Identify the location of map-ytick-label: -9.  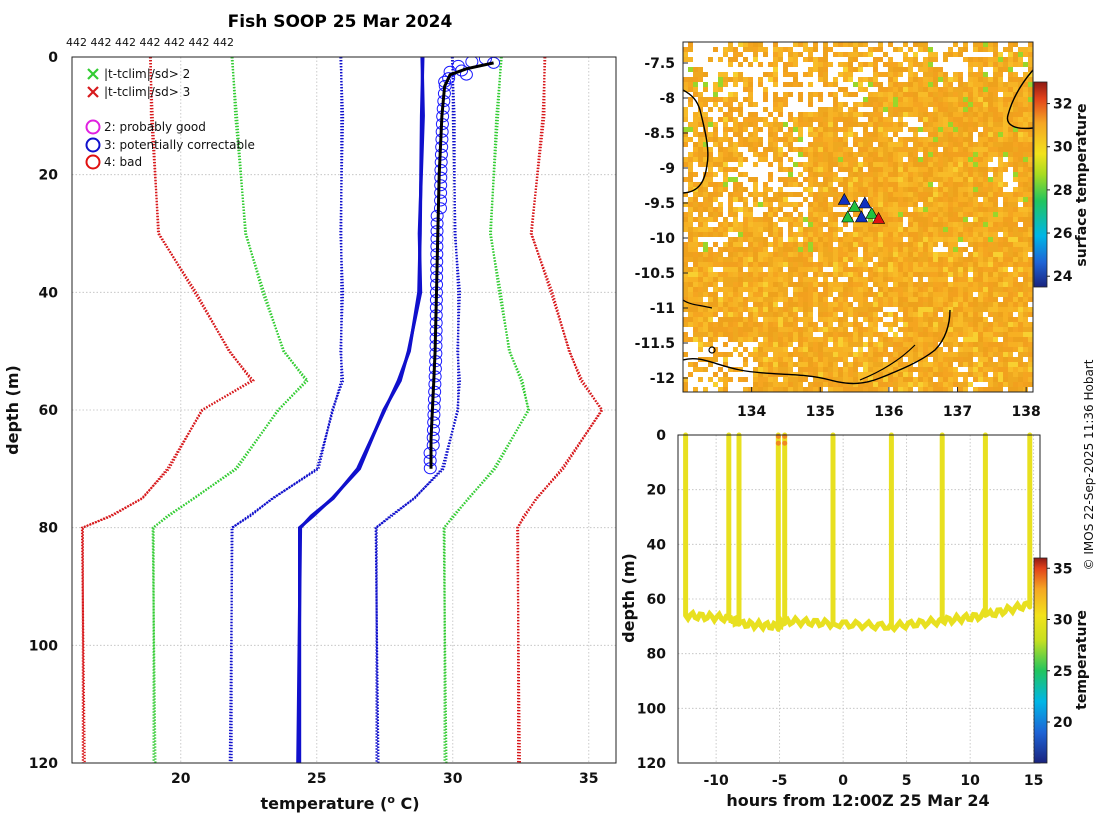
(667, 169).